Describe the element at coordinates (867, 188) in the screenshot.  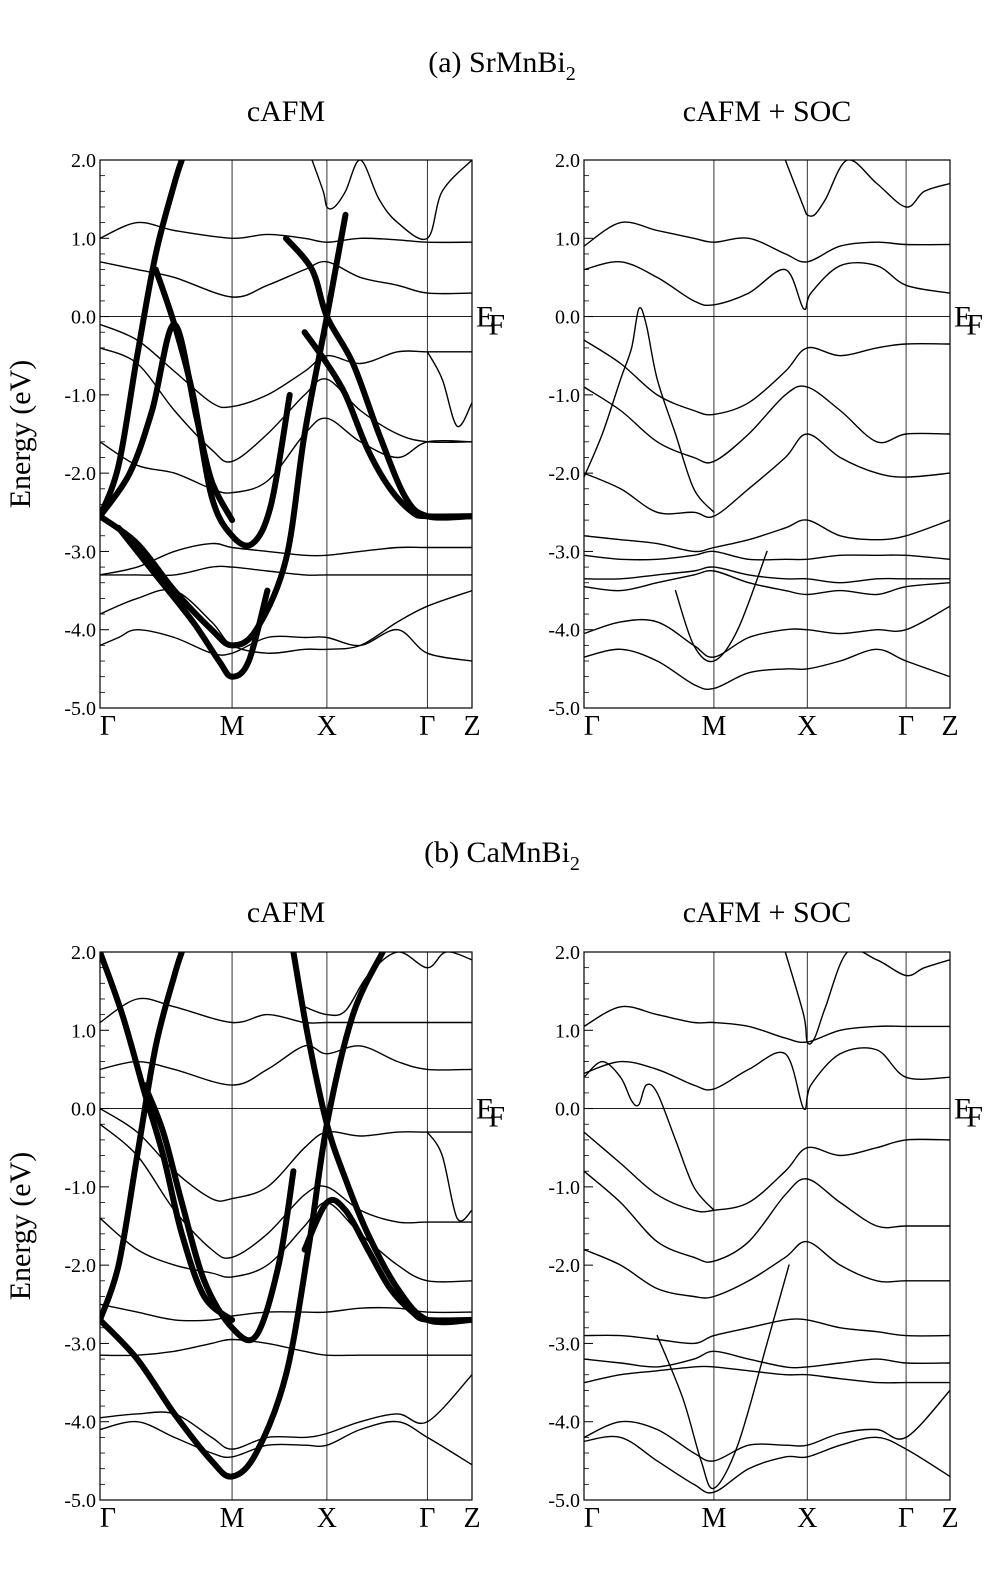
I see `band-b14` at that location.